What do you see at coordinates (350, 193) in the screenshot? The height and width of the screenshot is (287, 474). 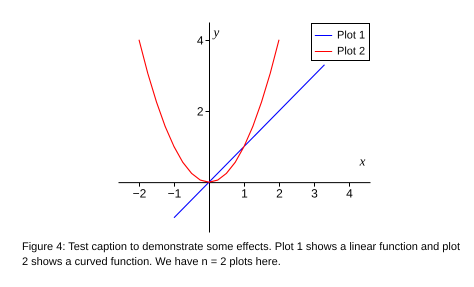 I see `x-tick-label: 4` at bounding box center [350, 193].